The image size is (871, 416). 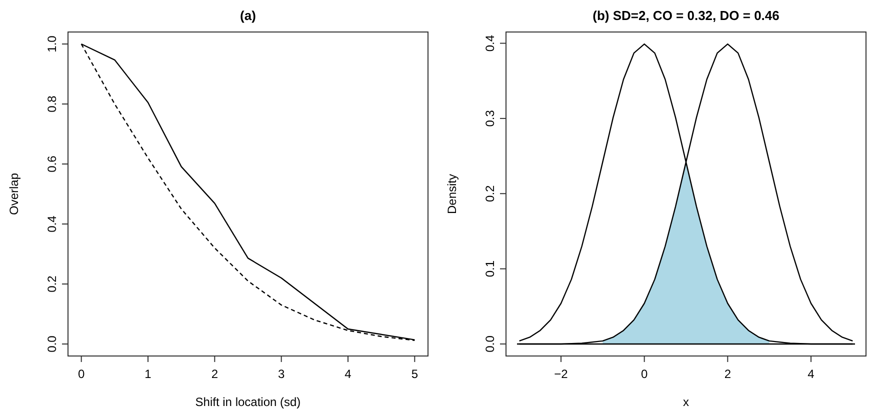 I want to click on y-tick-label: 0.6, so click(x=52, y=163).